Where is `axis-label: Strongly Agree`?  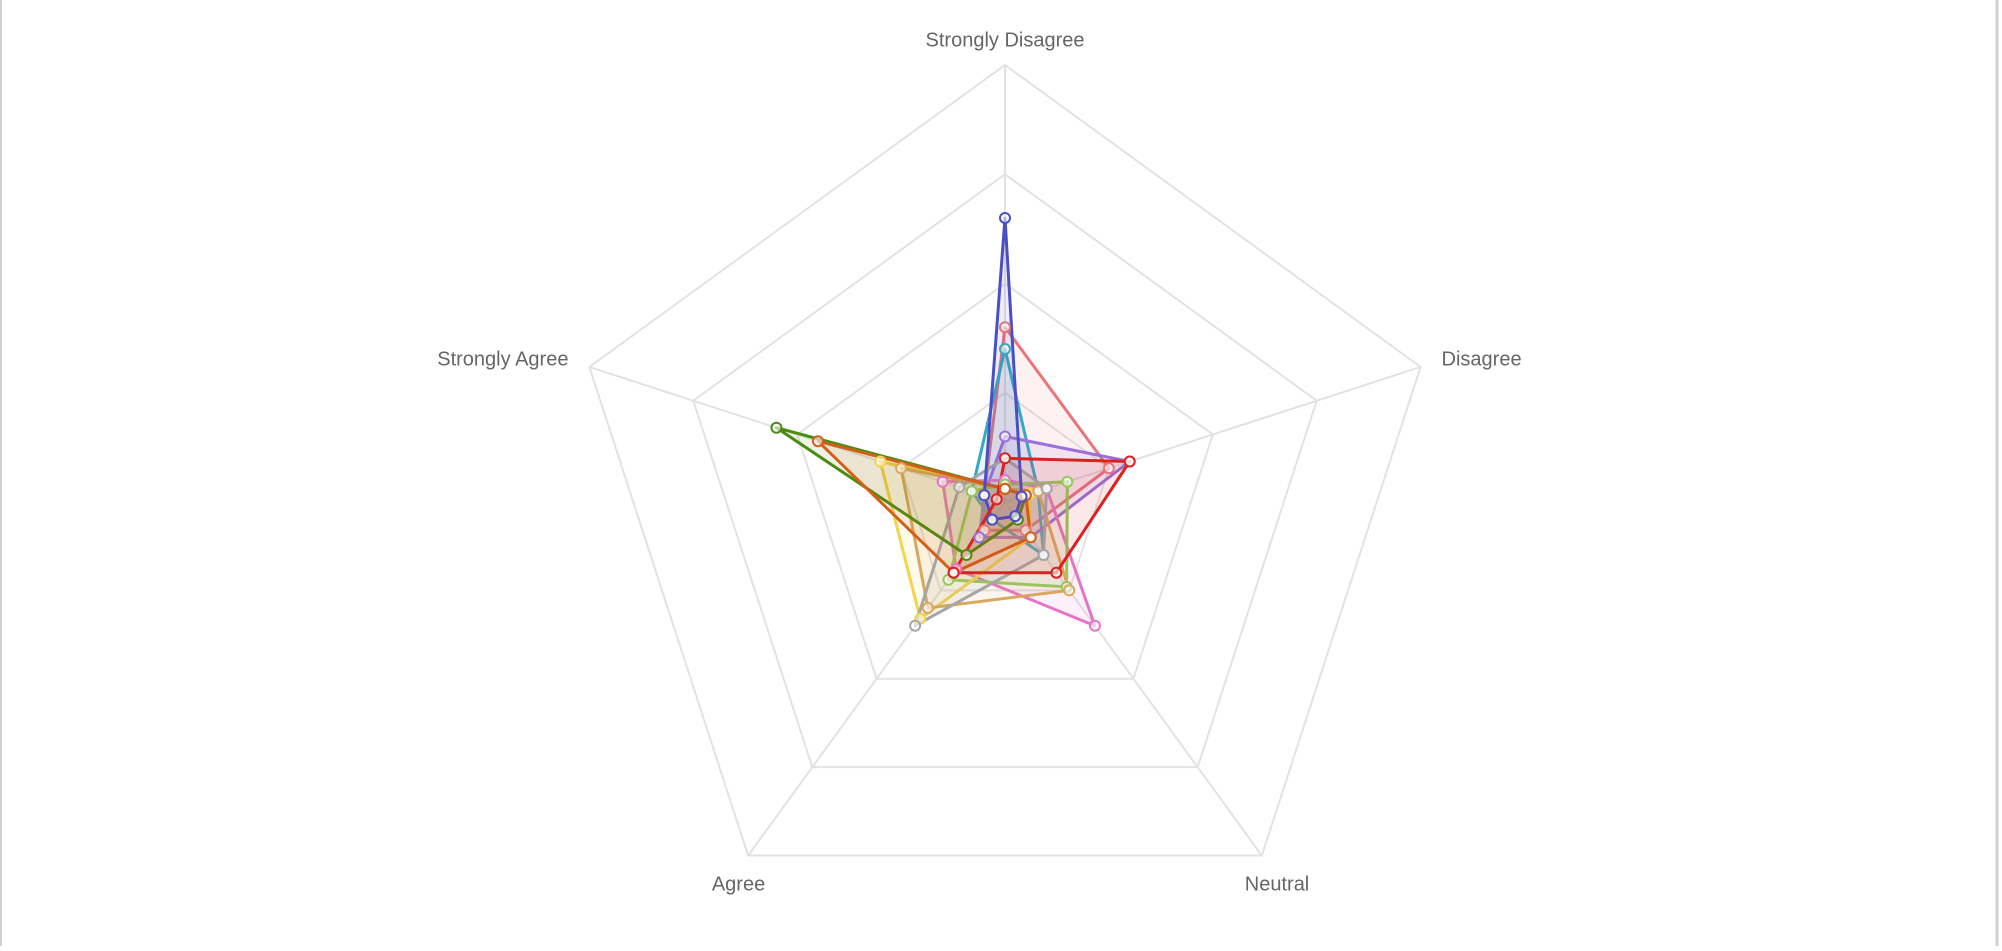
axis-label: Strongly Agree is located at coordinates (502, 359).